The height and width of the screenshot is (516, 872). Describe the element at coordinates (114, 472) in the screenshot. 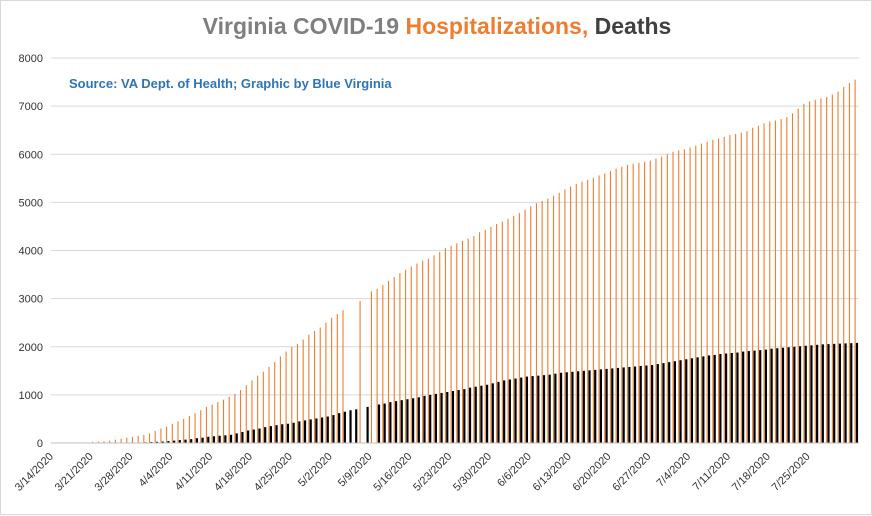

I see `x-tick-label: 3/28/2020` at that location.